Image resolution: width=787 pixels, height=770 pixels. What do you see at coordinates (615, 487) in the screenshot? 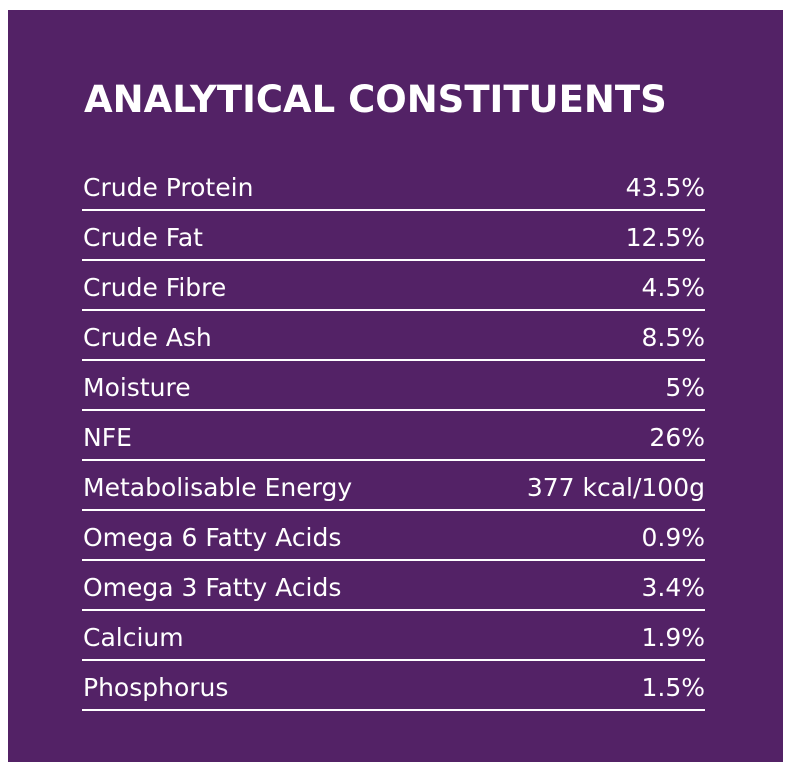
I see `row-value: 377 kcal/100g` at bounding box center [615, 487].